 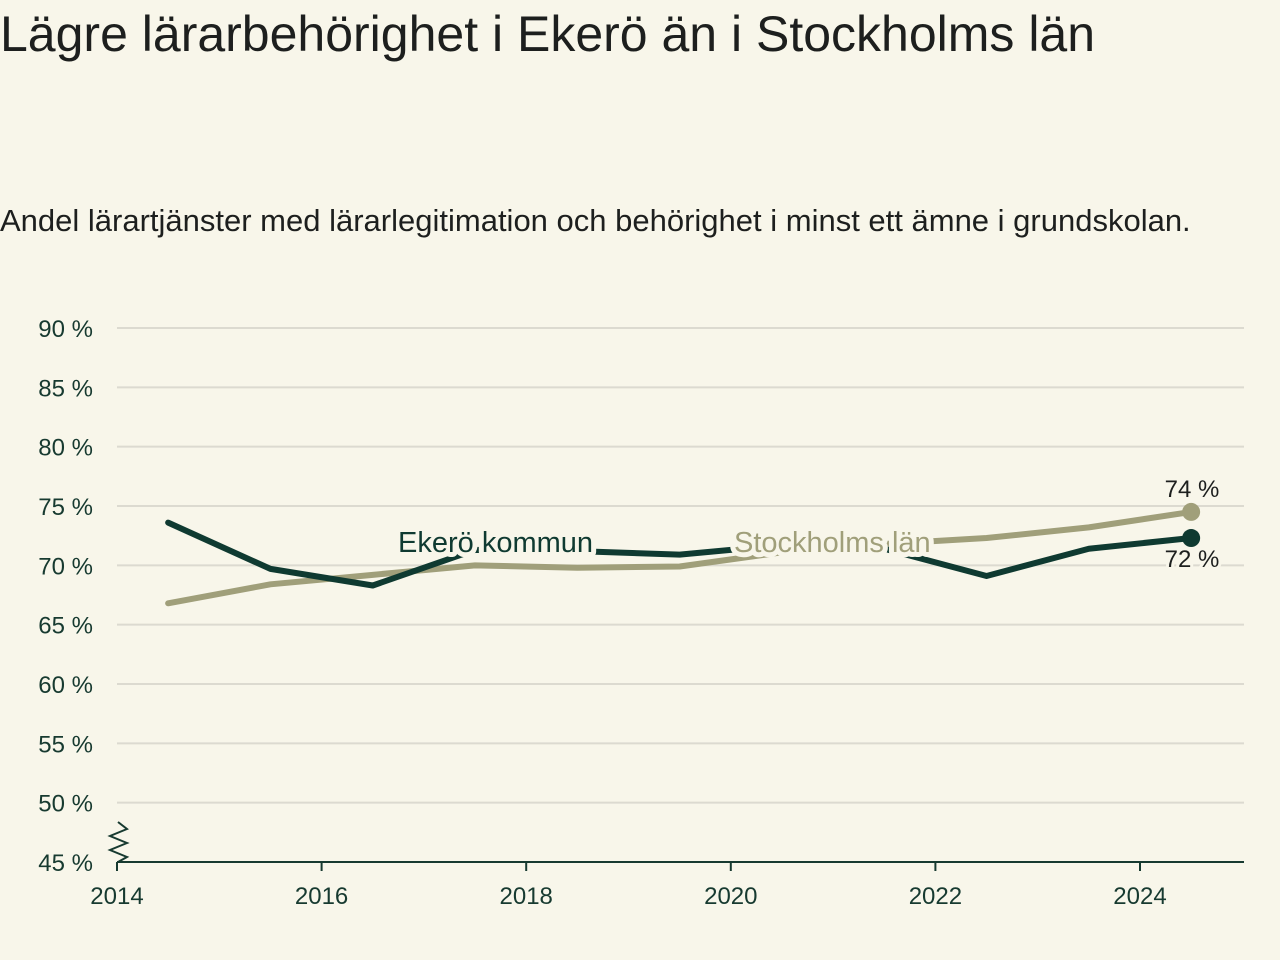 What do you see at coordinates (730, 896) in the screenshot?
I see `x-tick-label: 2020` at bounding box center [730, 896].